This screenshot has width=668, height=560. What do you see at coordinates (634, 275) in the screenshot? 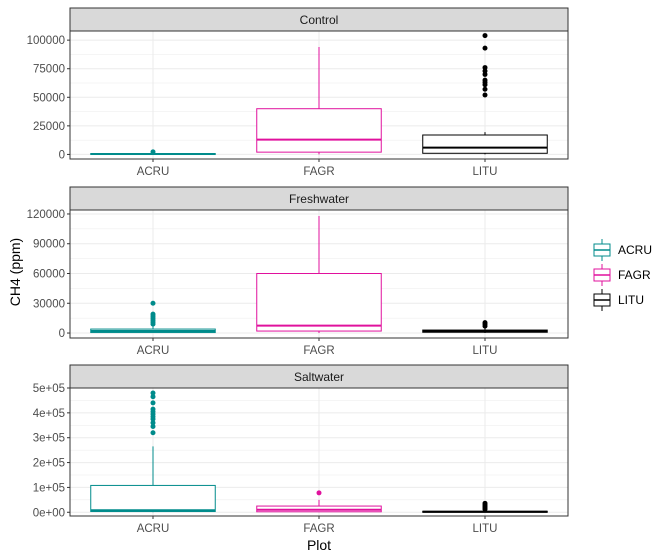
I see `legend-label: FAGR` at bounding box center [634, 275].